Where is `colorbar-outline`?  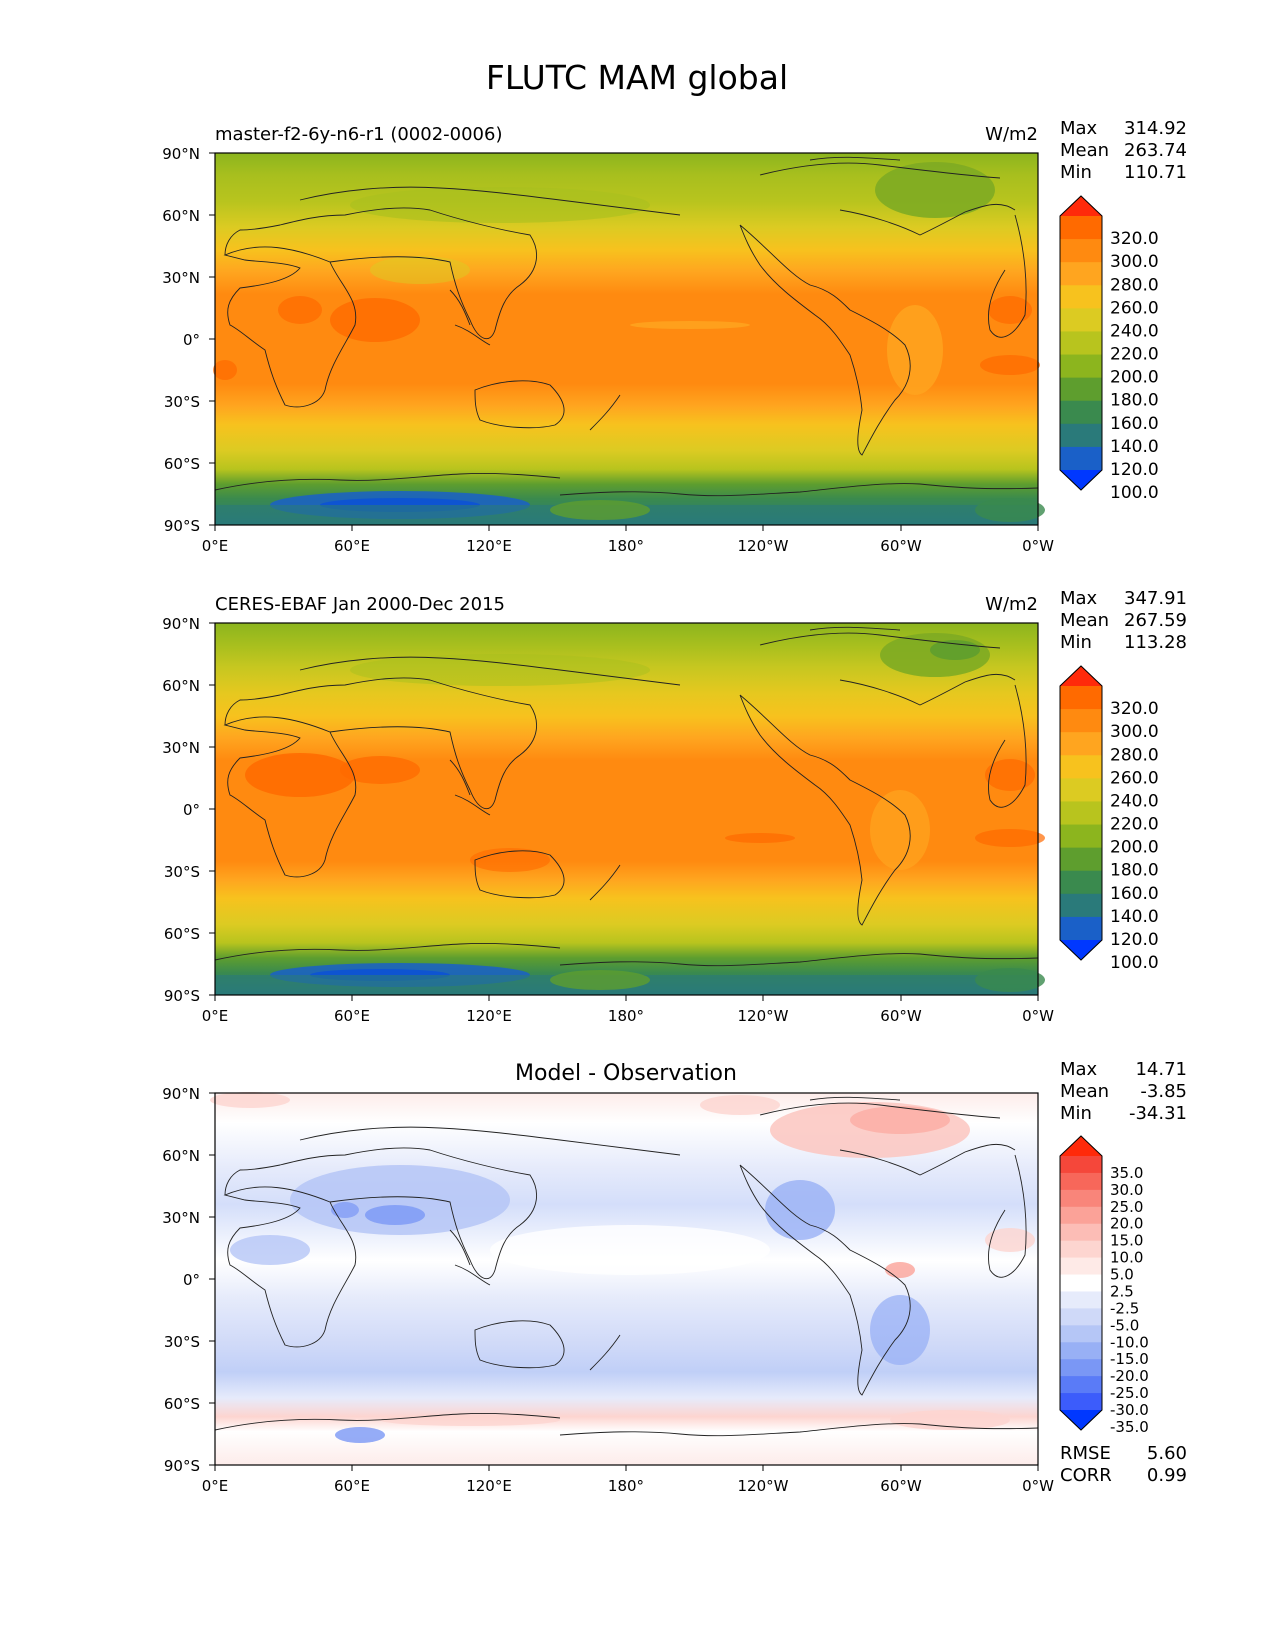 colorbar-outline is located at coordinates (1081, 1283).